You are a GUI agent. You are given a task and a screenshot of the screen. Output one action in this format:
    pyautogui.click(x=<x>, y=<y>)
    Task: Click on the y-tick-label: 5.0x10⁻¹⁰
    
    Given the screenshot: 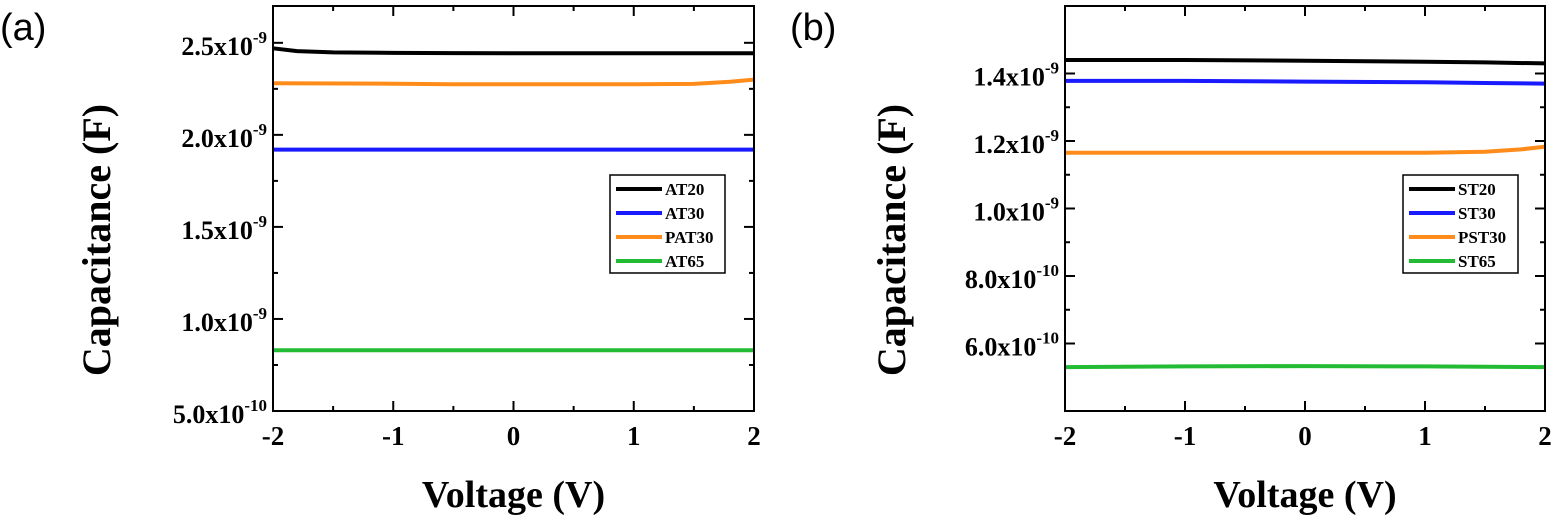 What is the action you would take?
    pyautogui.click(x=220, y=412)
    